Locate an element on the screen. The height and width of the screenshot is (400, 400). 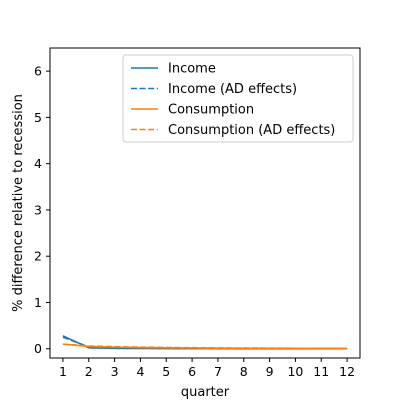
x-tick-label: 7 is located at coordinates (218, 371).